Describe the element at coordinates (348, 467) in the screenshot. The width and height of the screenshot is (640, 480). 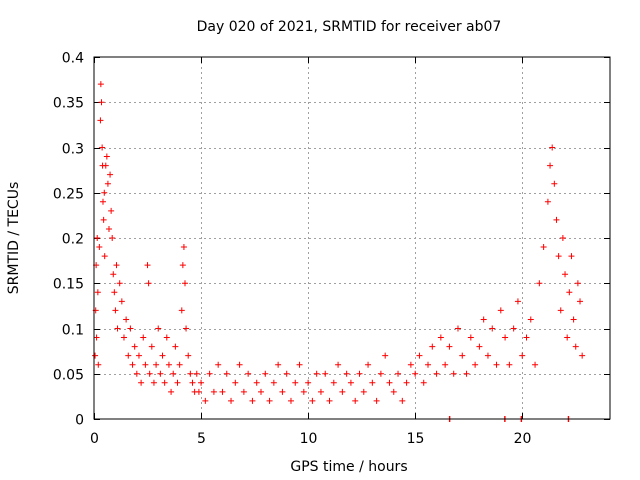
I see `x-axis-label: GPS time / hours` at that location.